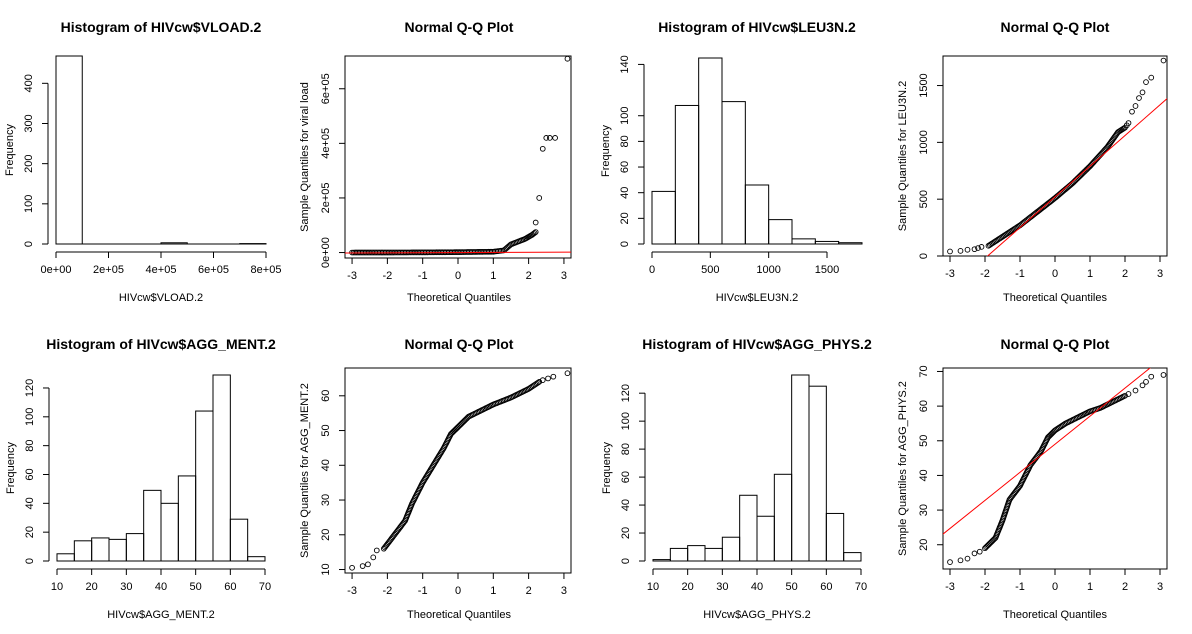  Describe the element at coordinates (924, 510) in the screenshot. I see `y-tick-label: 30` at that location.